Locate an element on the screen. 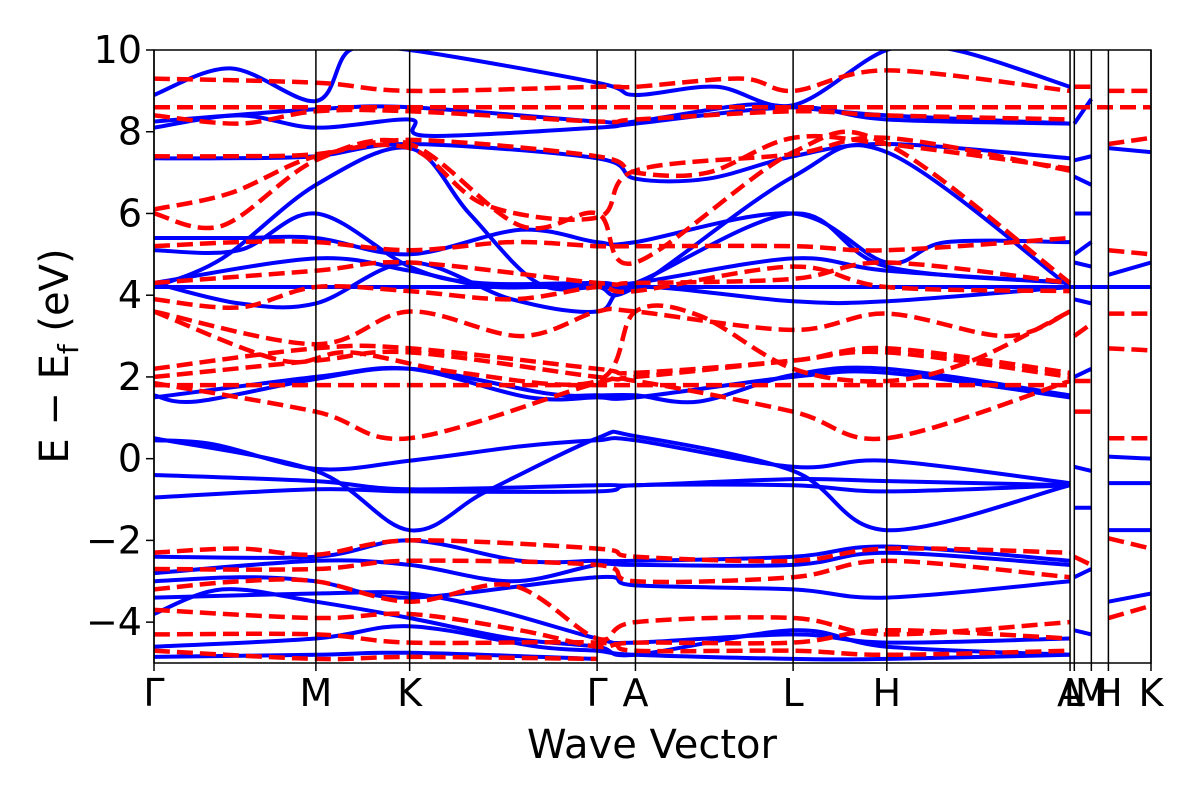 This screenshot has width=1200, height=800. y-tick-label: 6 is located at coordinates (130, 213).